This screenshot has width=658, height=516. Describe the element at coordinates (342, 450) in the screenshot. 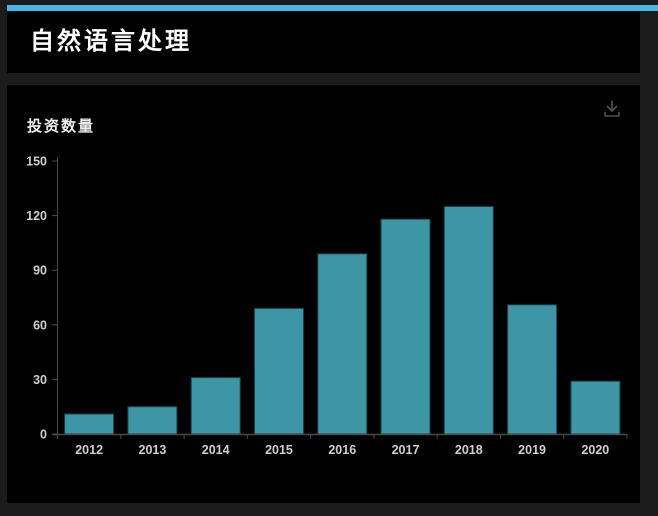

I see `x-tick-label: 2016` at that location.